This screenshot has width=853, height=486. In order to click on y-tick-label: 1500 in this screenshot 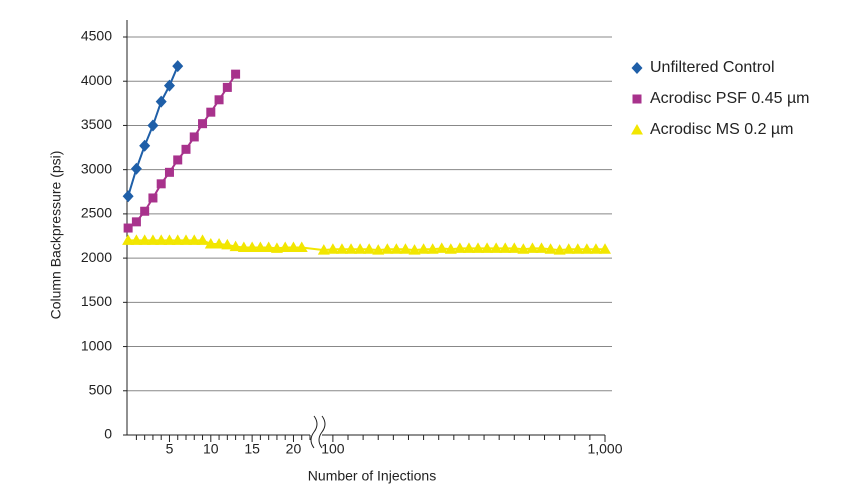, I will do `click(96, 301)`.